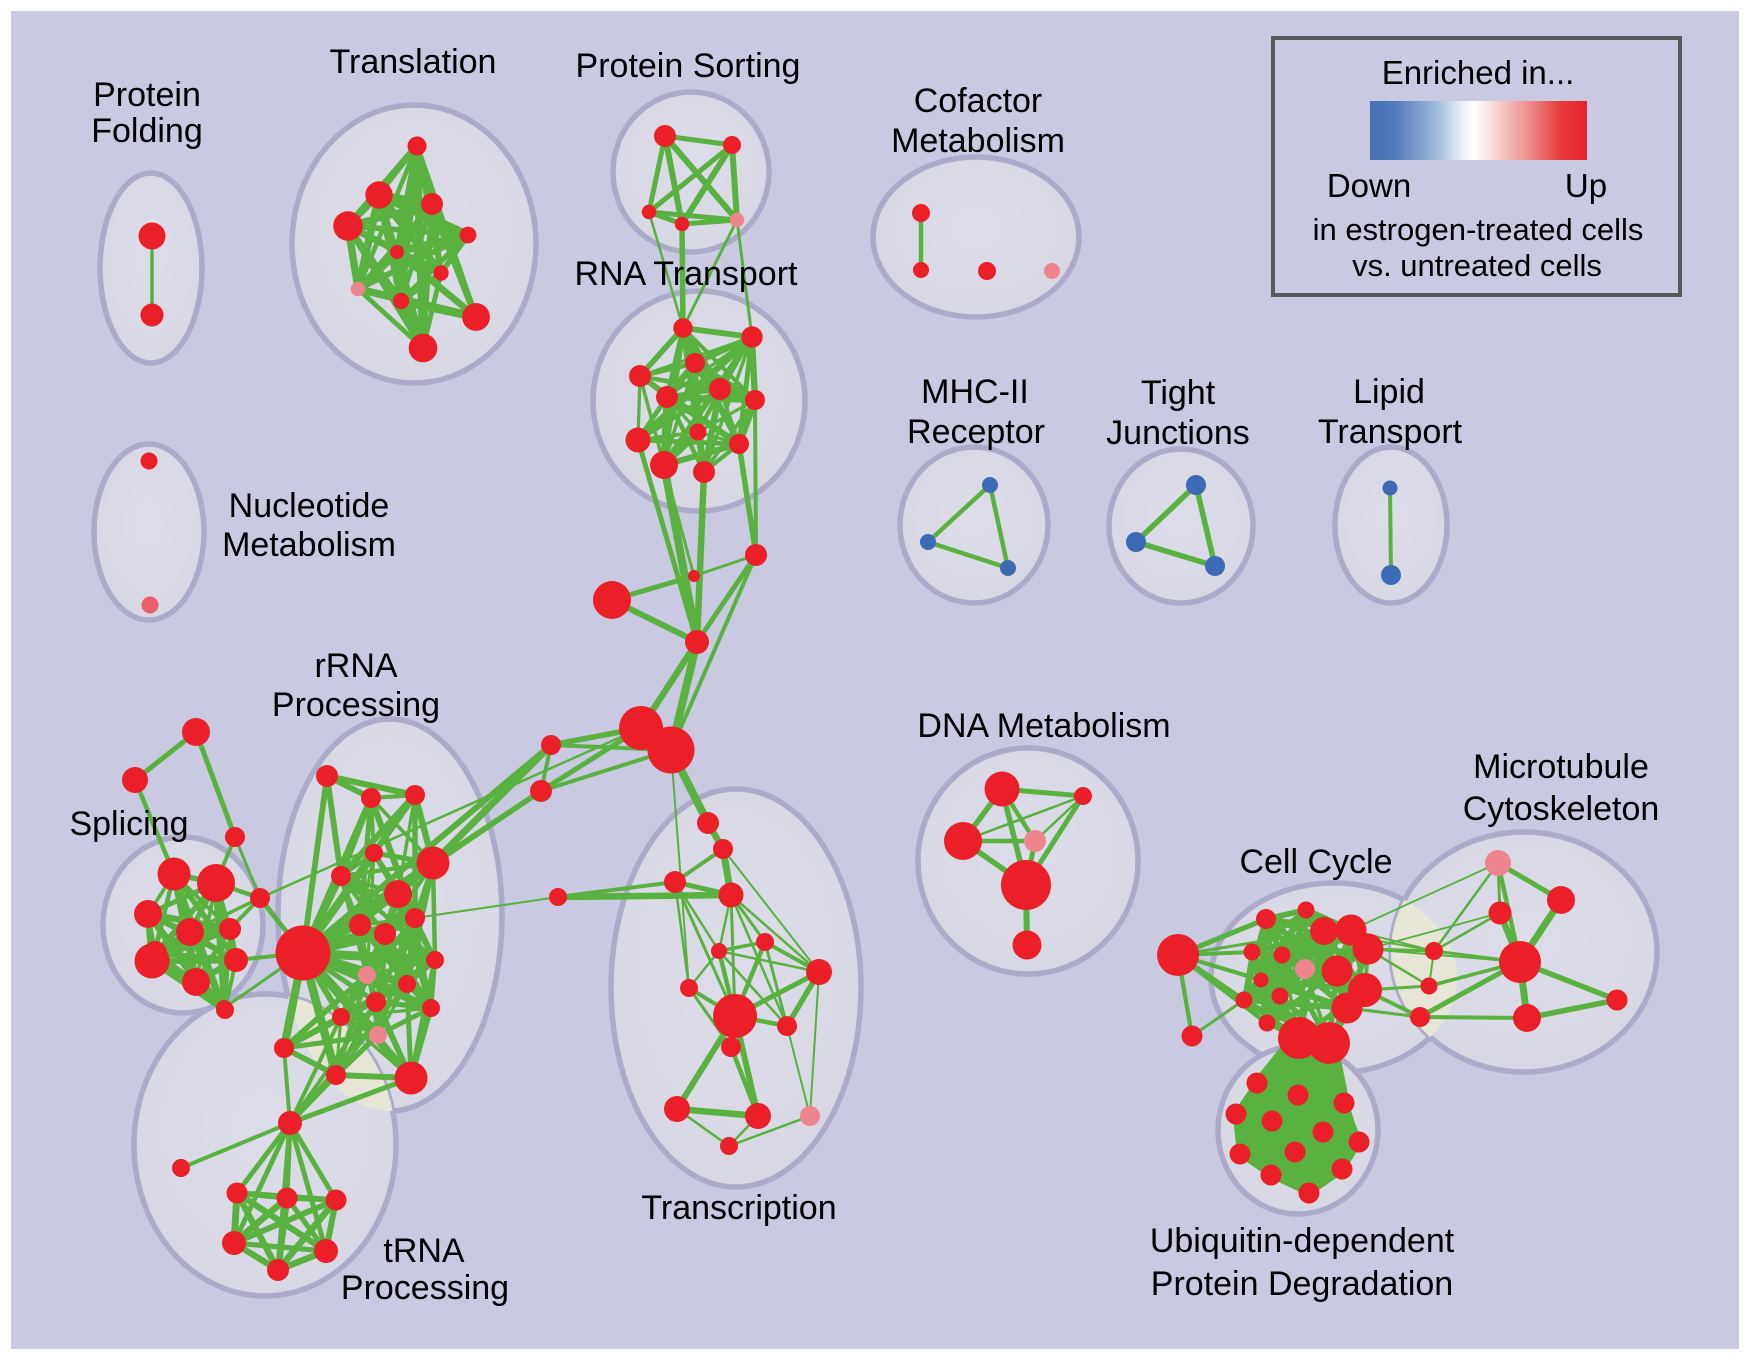 The height and width of the screenshot is (1360, 1750). I want to click on svg-text: in estrogen-treated cells, so click(1478, 229).